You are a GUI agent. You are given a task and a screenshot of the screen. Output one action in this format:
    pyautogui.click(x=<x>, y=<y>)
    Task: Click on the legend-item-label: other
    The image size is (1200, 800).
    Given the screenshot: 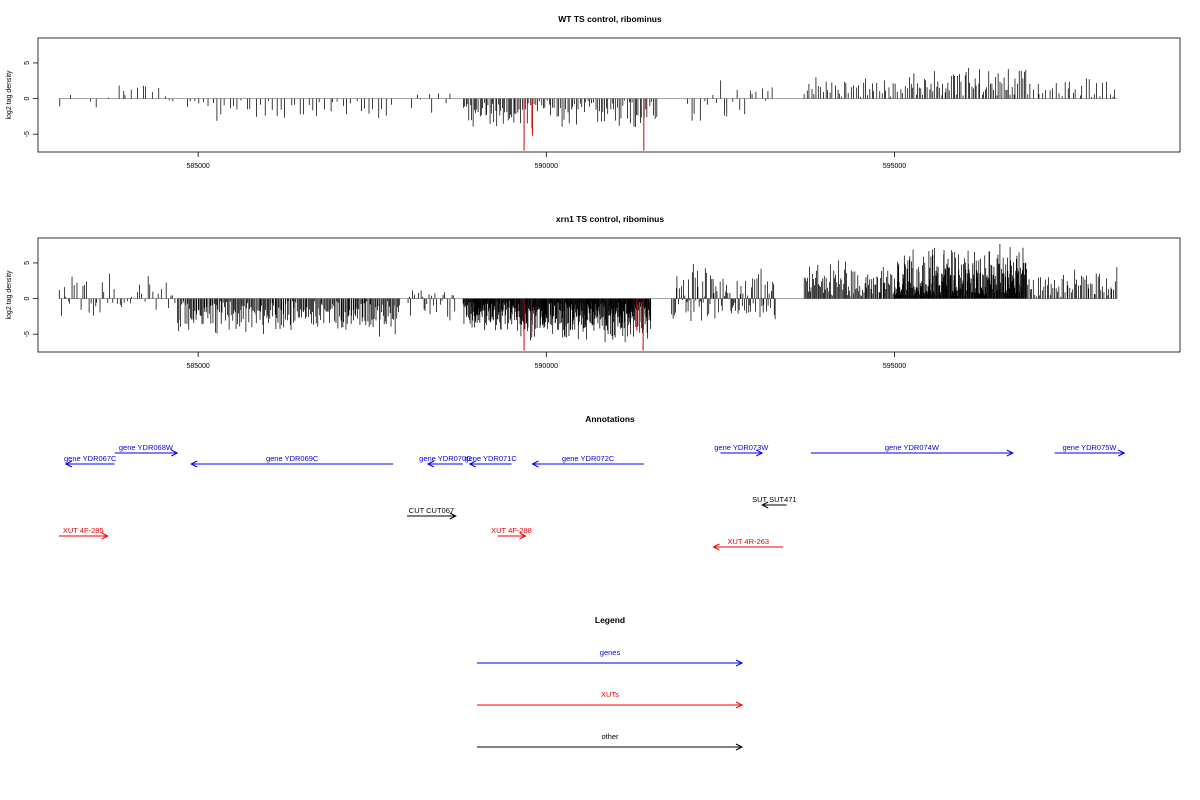 What is the action you would take?
    pyautogui.click(x=610, y=736)
    